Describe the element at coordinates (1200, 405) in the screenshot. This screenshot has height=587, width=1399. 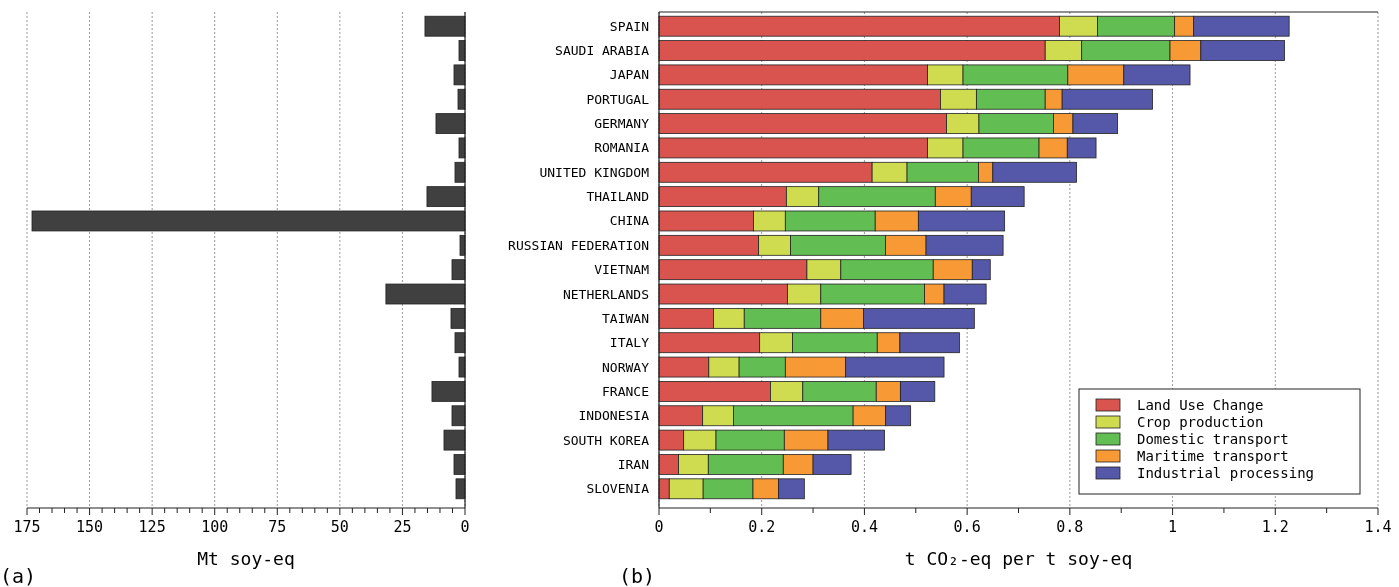
I see `legend-label: Land Use Change` at that location.